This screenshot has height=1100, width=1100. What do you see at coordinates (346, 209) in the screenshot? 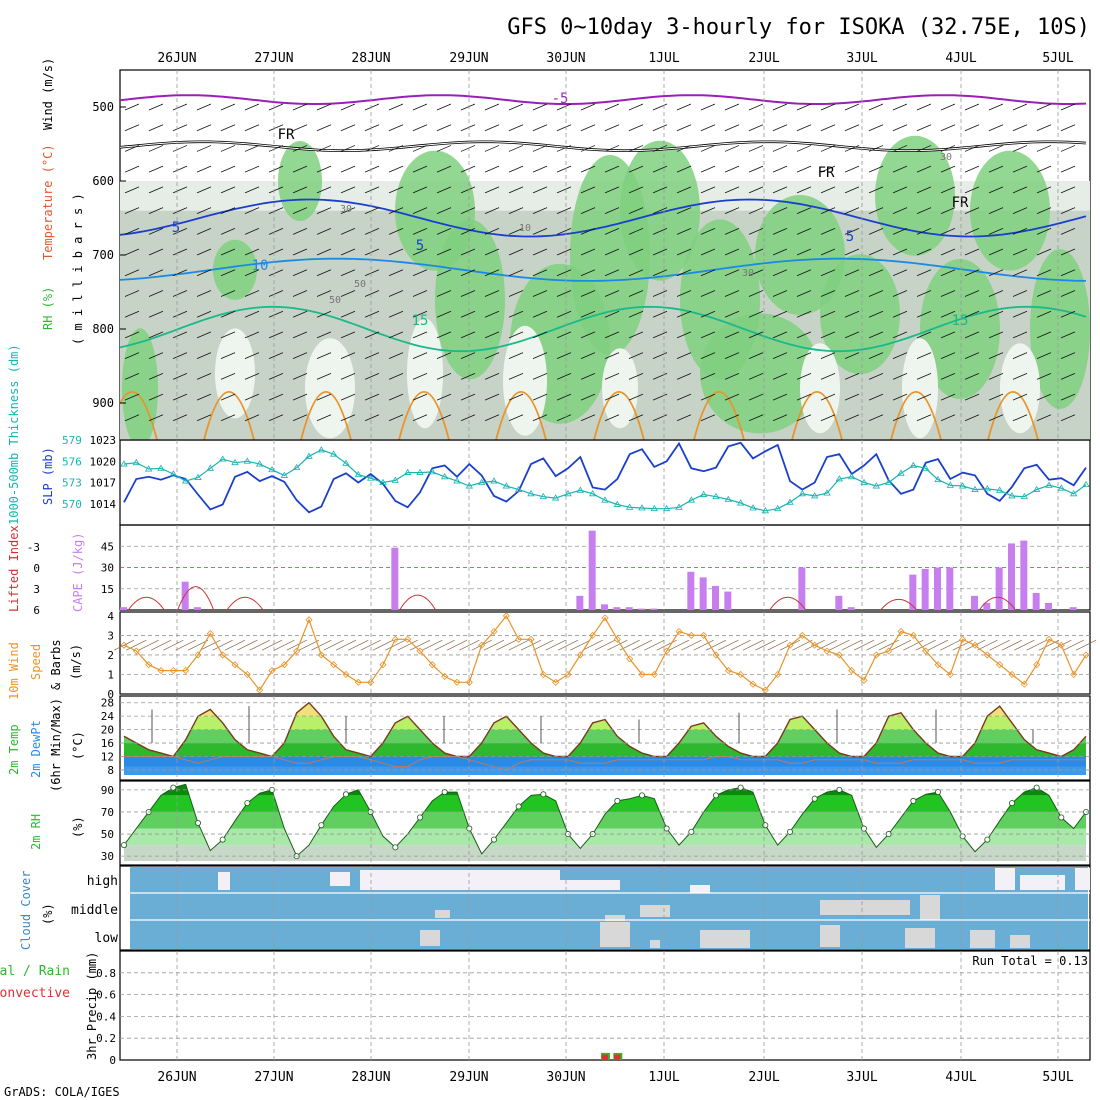
I see `contour-label: 30` at bounding box center [346, 209].